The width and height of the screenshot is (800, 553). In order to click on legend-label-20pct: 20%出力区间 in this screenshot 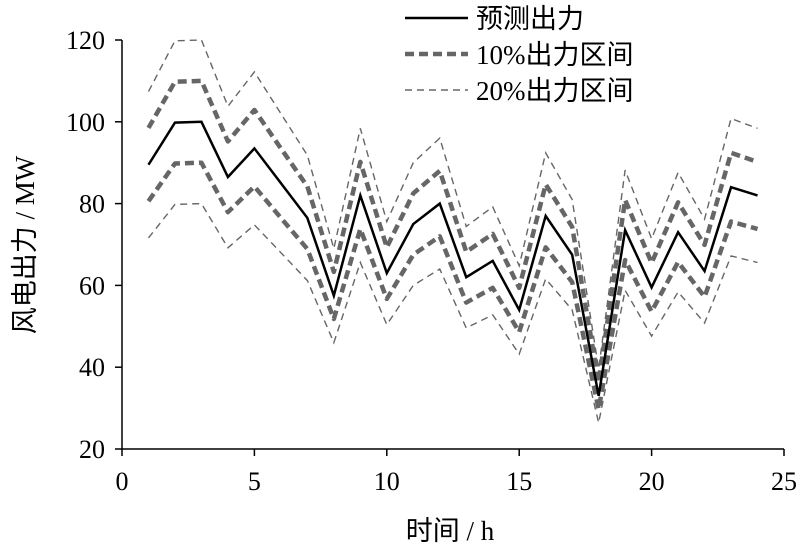, I will do `click(555, 91)`.